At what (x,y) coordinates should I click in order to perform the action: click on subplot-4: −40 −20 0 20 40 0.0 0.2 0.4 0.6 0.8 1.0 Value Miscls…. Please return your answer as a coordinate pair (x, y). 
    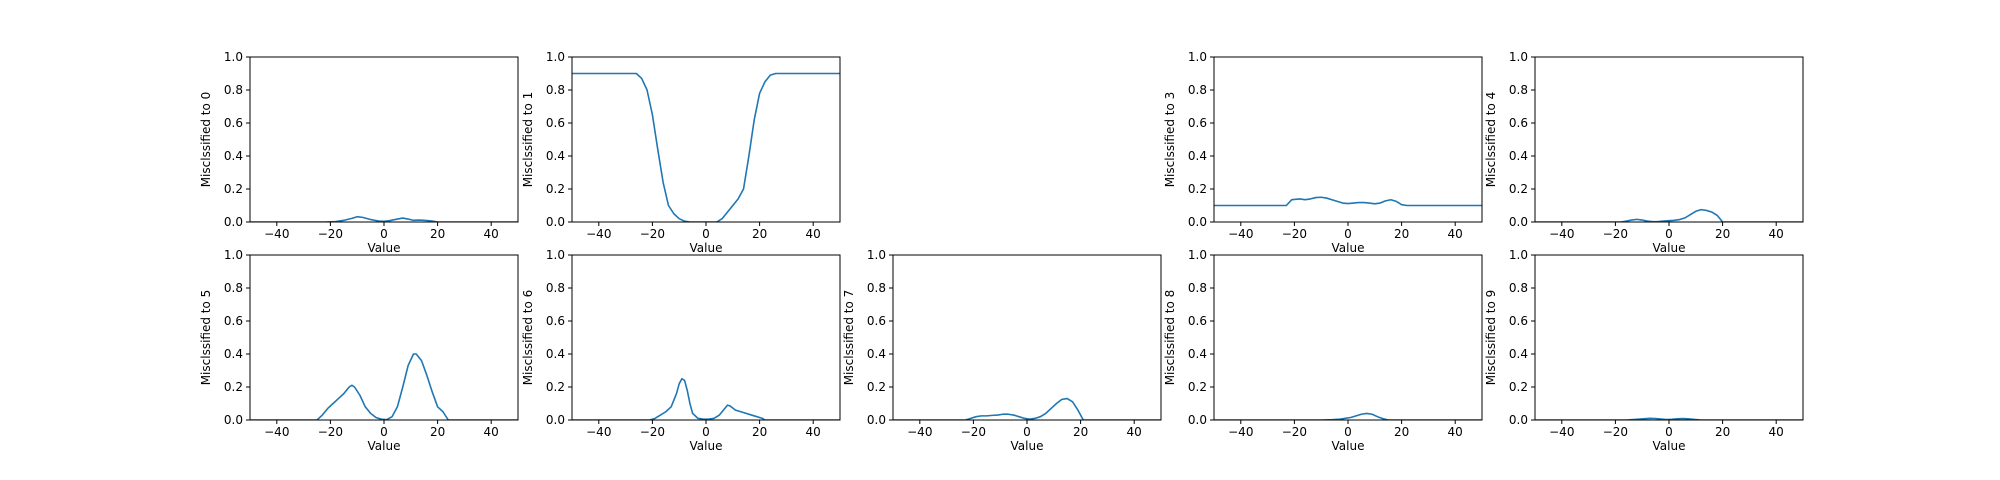
    Looking at the image, I should click on (1644, 152).